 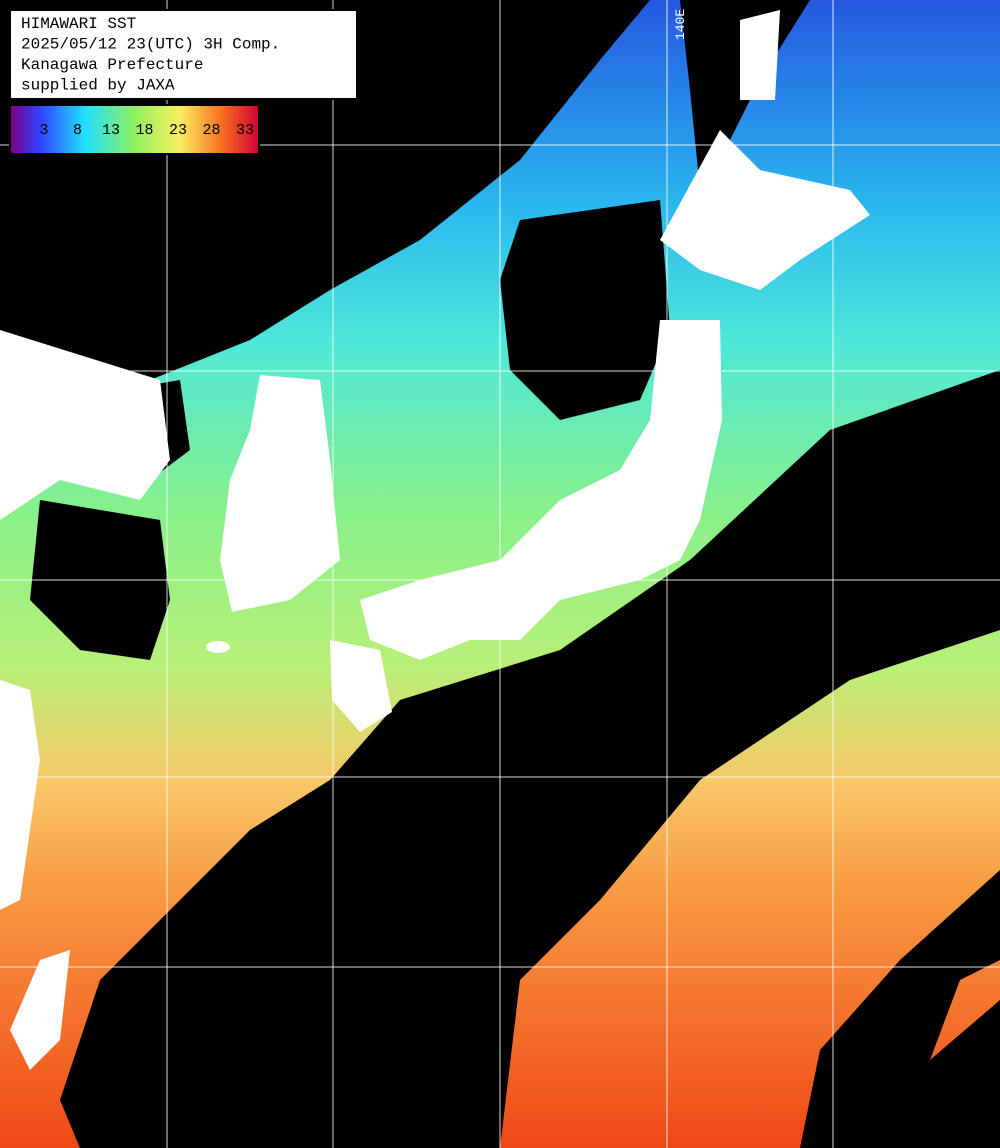 I want to click on colorbar-tick-label: 23, so click(x=178, y=130).